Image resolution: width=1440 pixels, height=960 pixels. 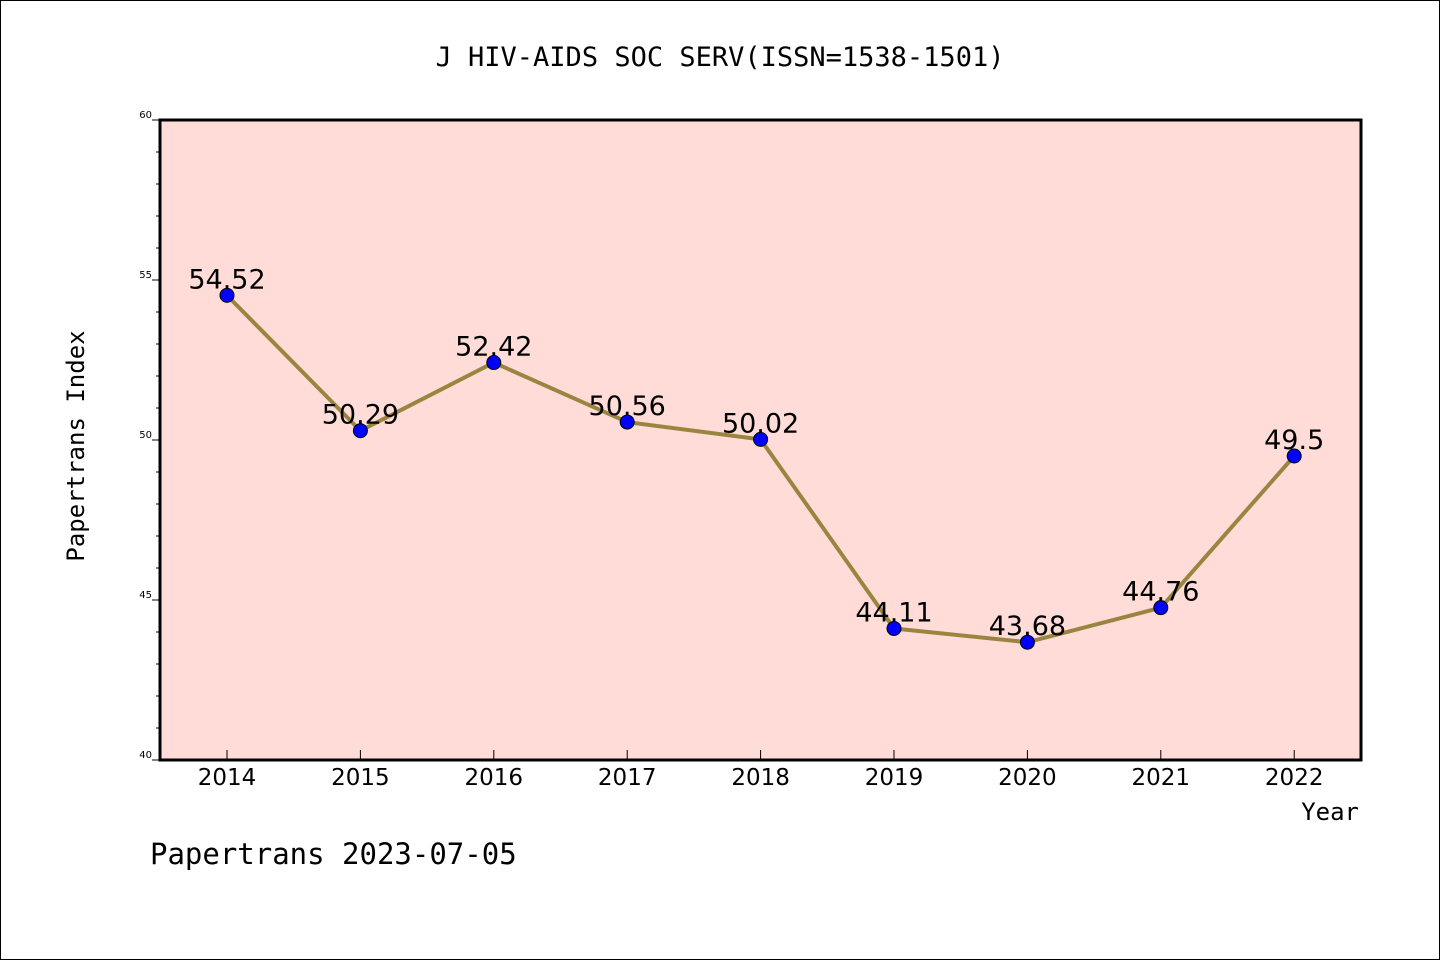 I want to click on x-tick-label: 2015, so click(x=360, y=778).